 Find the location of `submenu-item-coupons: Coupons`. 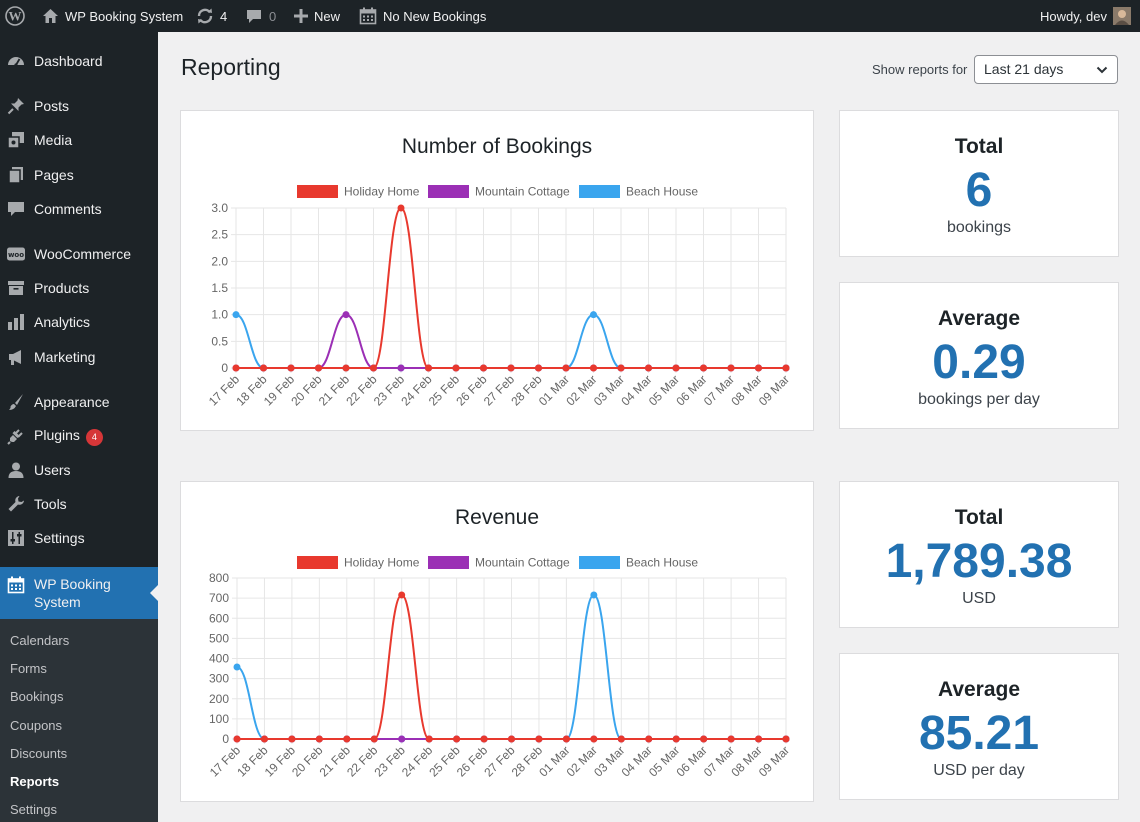

submenu-item-coupons: Coupons is located at coordinates (36, 725).